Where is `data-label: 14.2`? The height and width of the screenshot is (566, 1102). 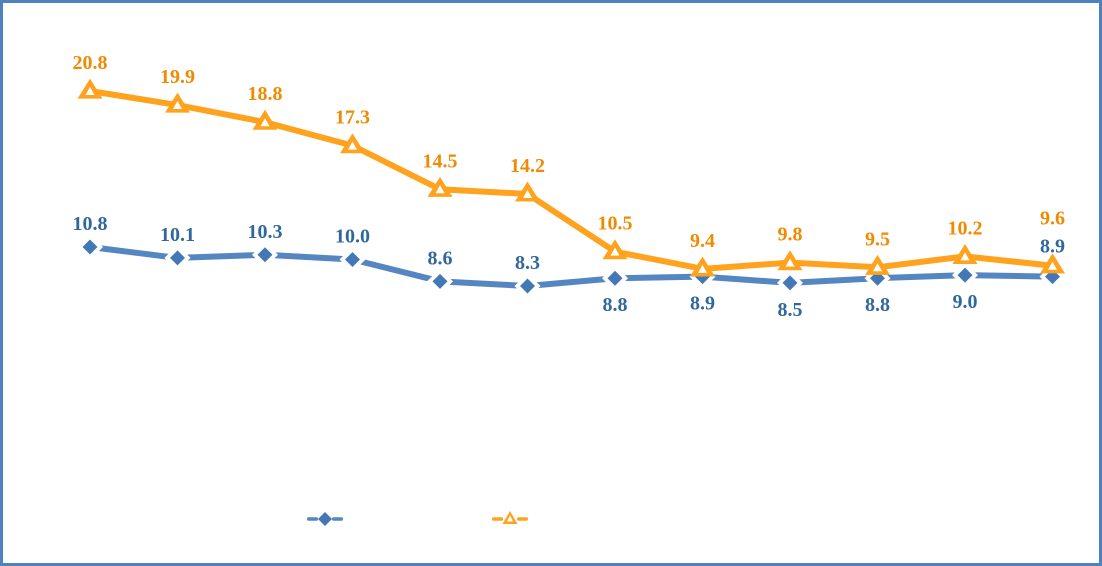
data-label: 14.2 is located at coordinates (527, 166).